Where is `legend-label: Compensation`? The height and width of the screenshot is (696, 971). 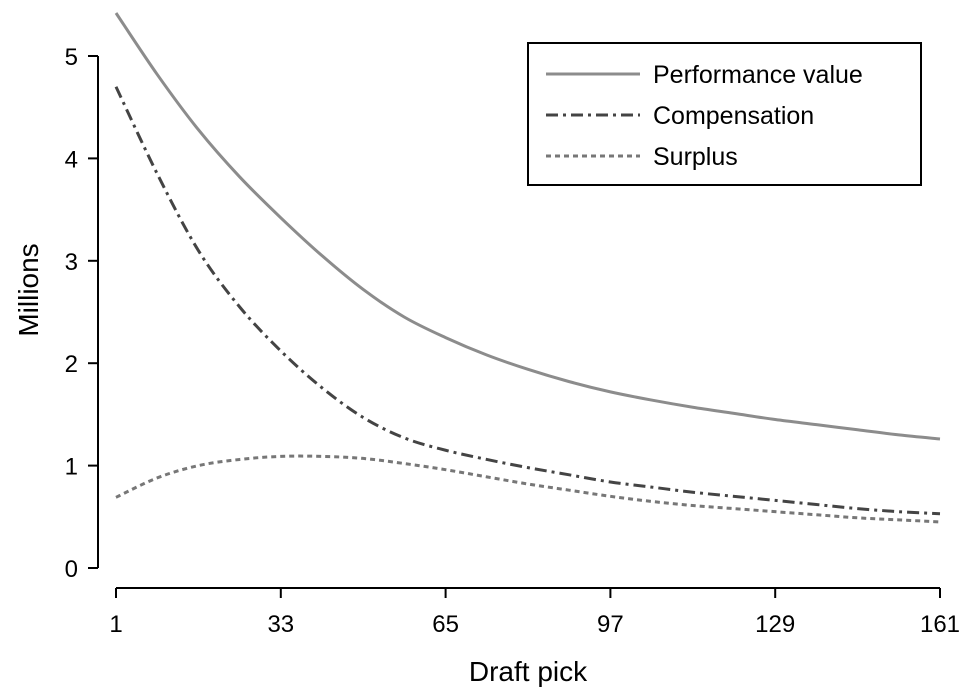 legend-label: Compensation is located at coordinates (733, 116).